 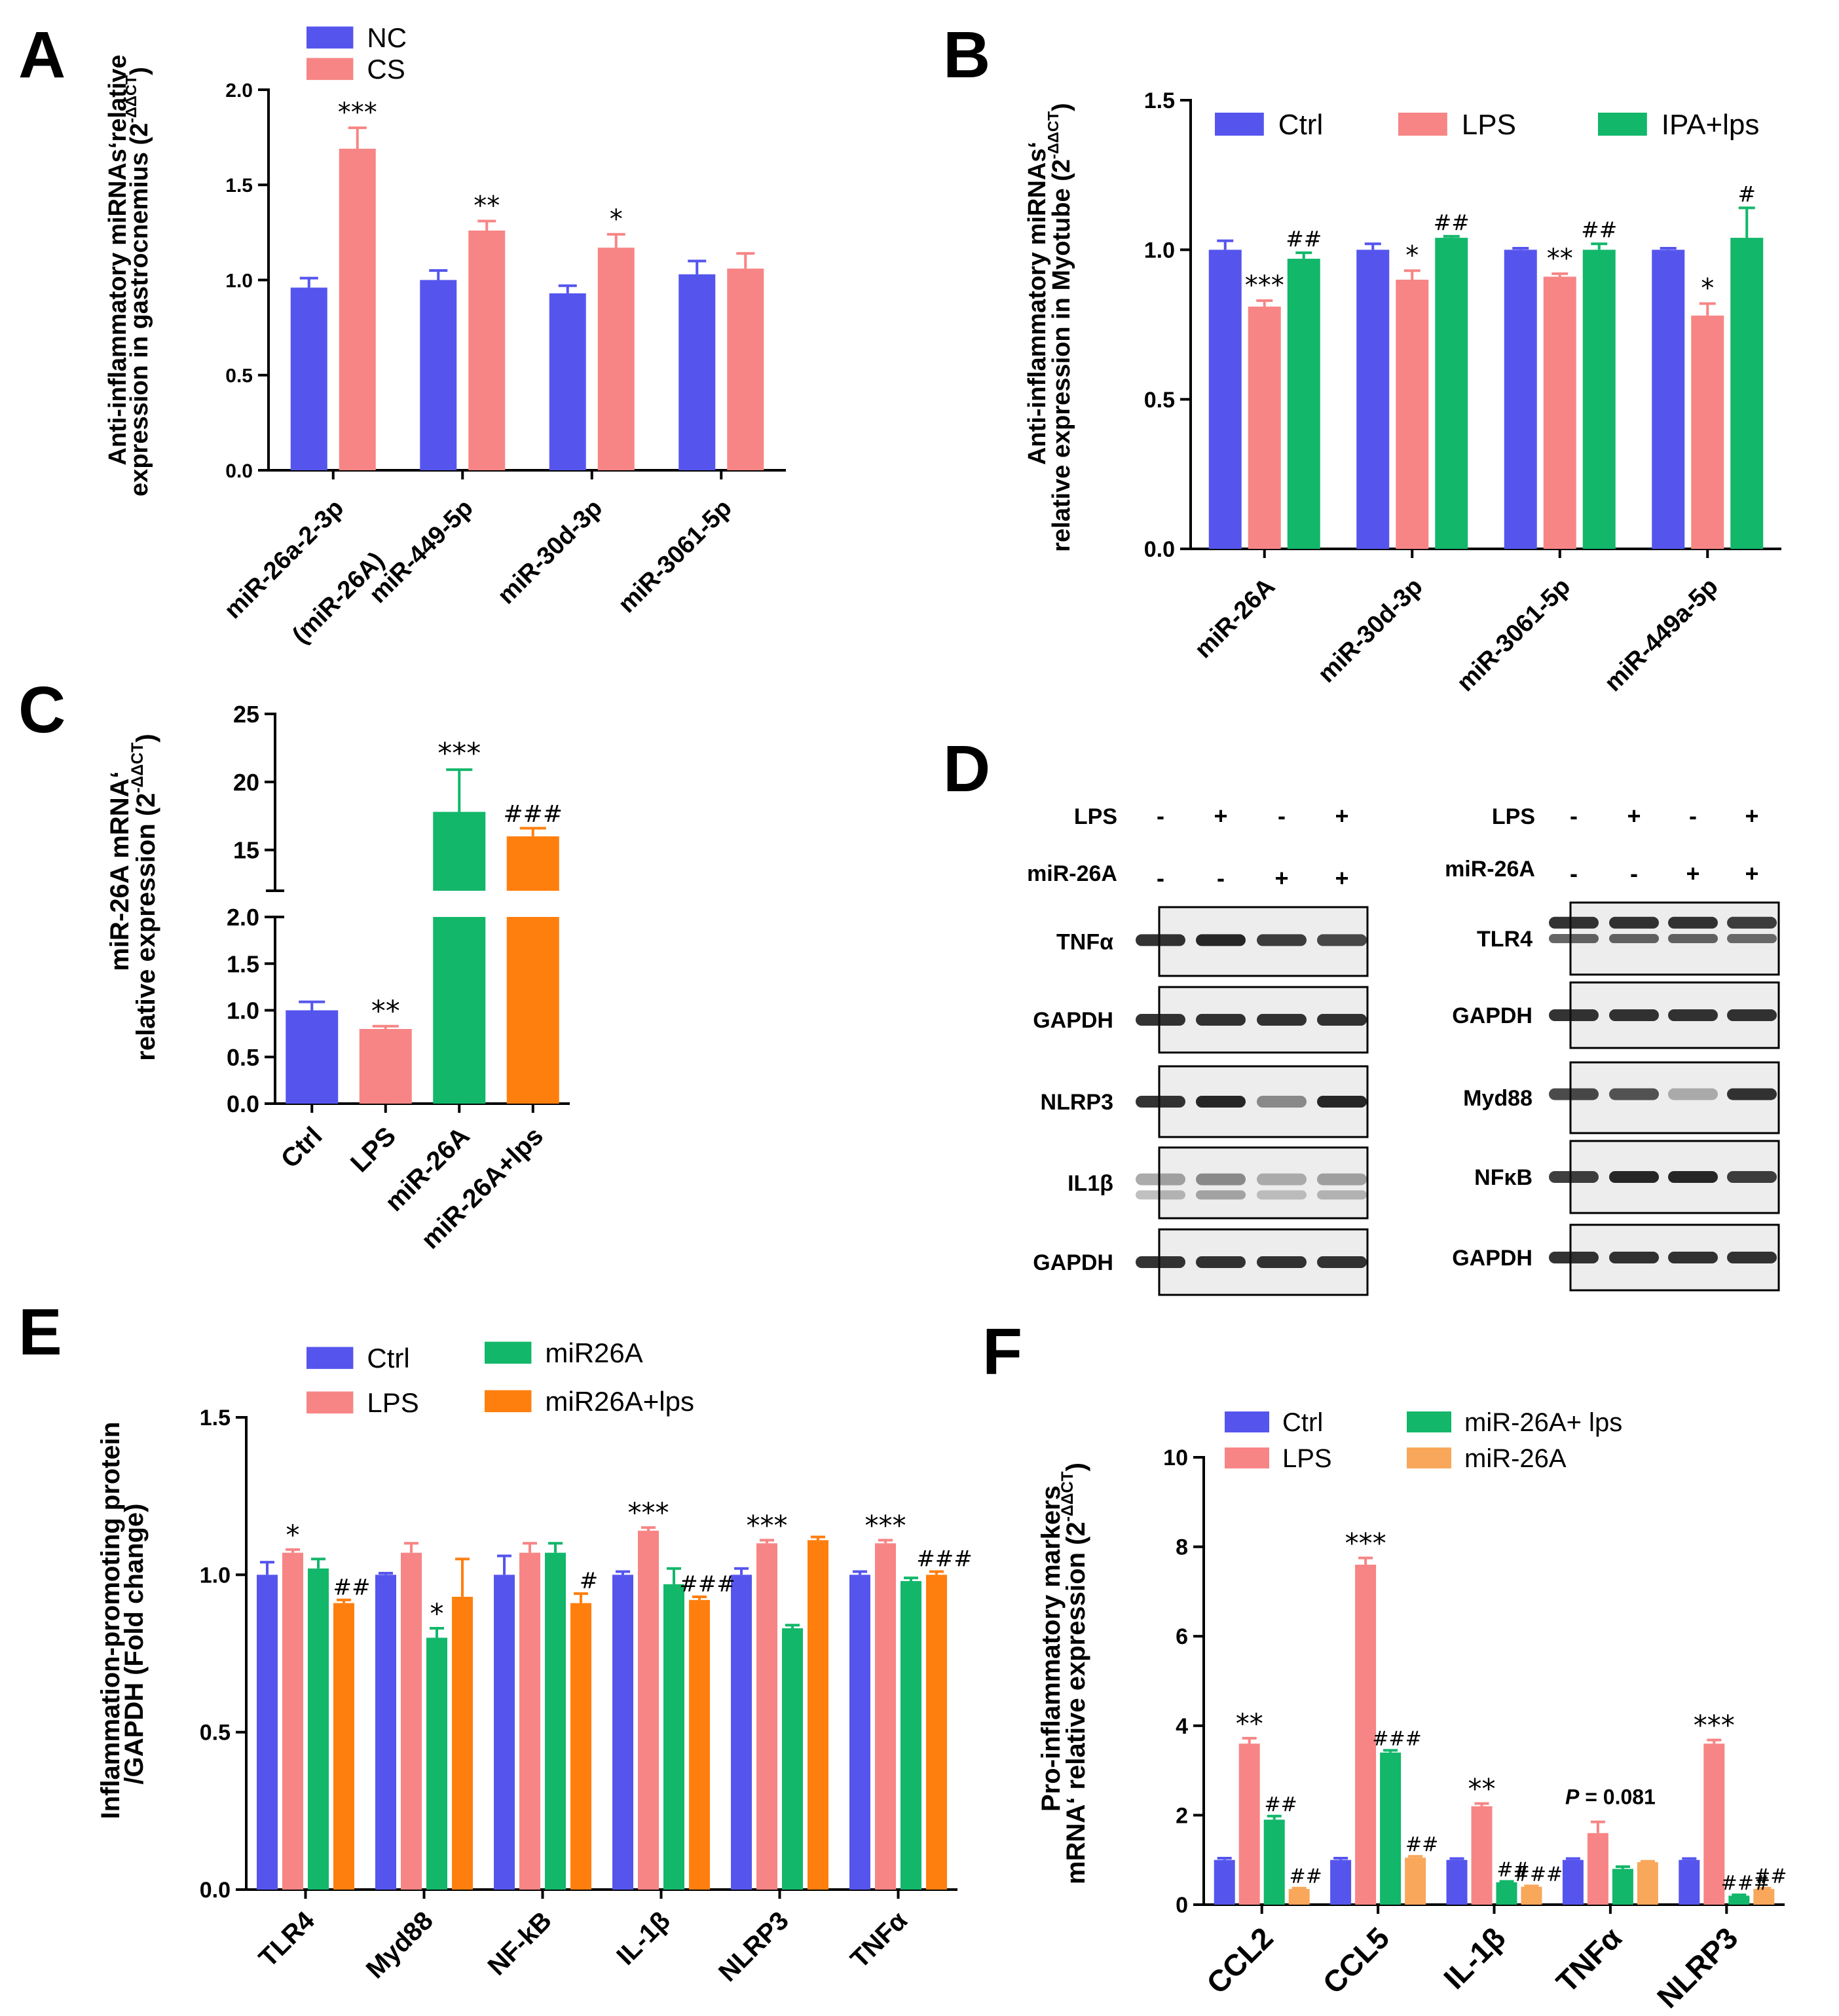 What do you see at coordinates (385, 1732) in the screenshot?
I see `bar-Ctrl-Myd88` at bounding box center [385, 1732].